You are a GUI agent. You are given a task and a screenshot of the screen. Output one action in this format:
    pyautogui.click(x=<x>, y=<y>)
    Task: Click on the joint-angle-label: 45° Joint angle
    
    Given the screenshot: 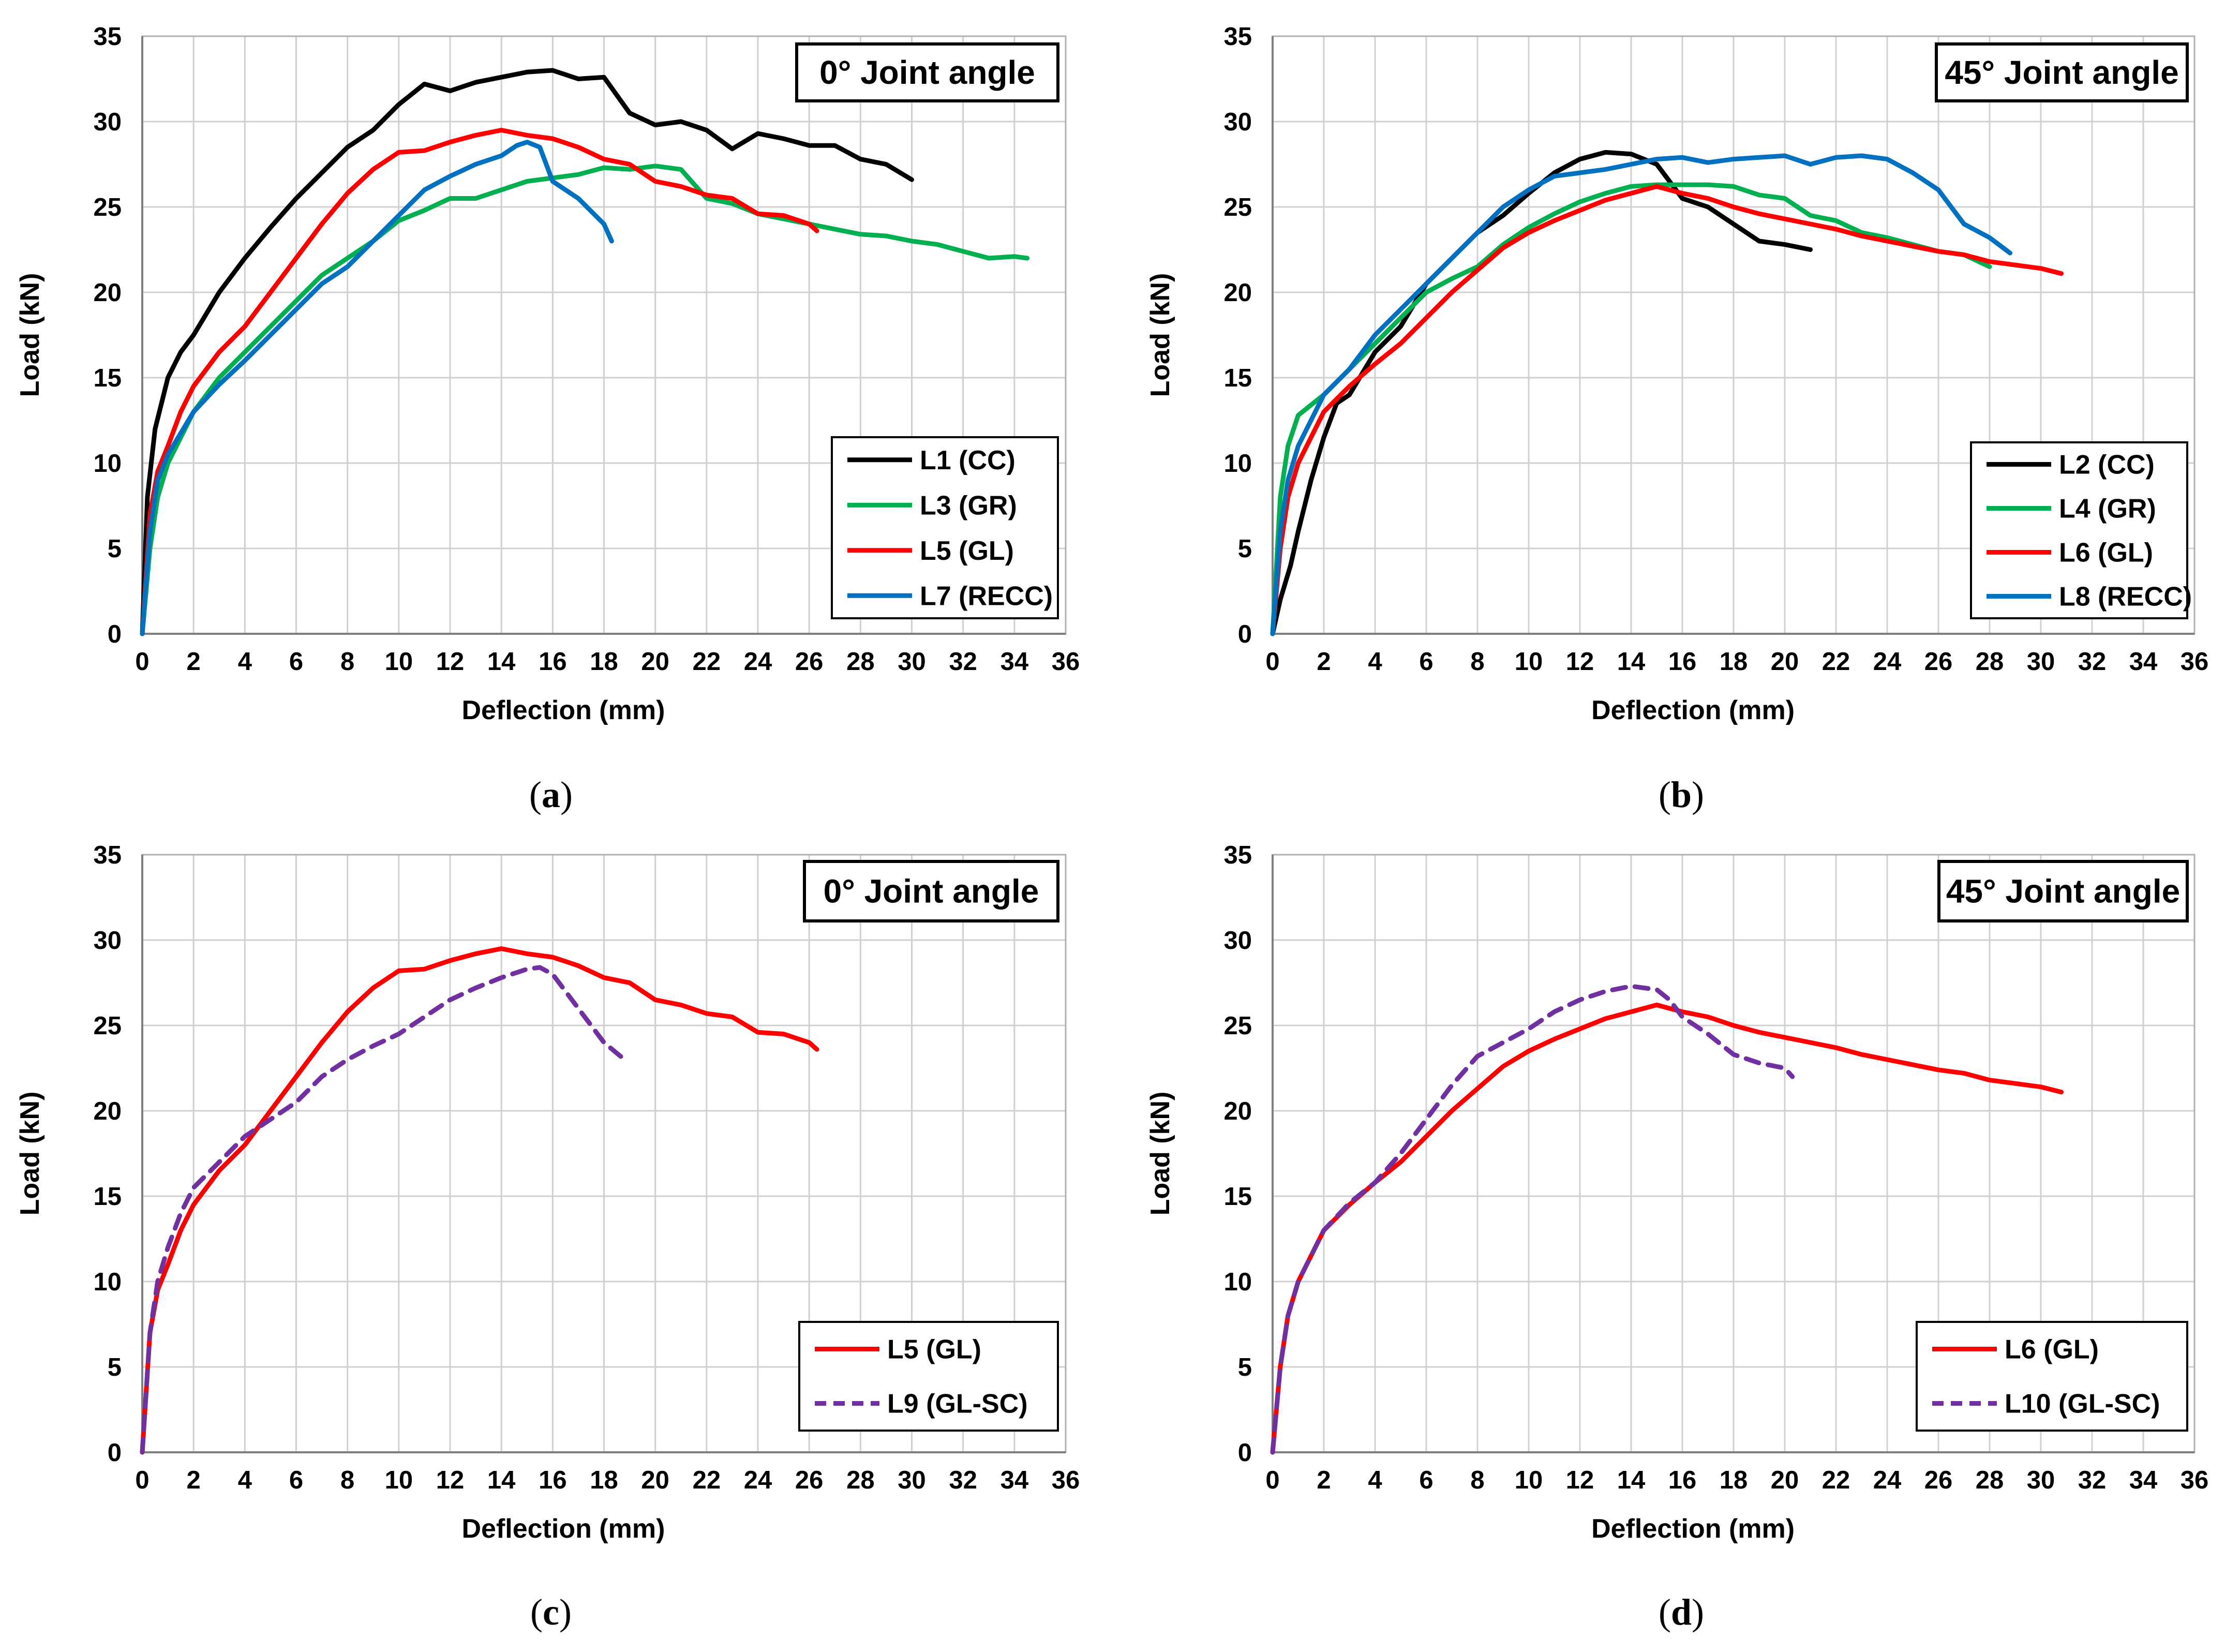 What is the action you would take?
    pyautogui.click(x=2063, y=892)
    